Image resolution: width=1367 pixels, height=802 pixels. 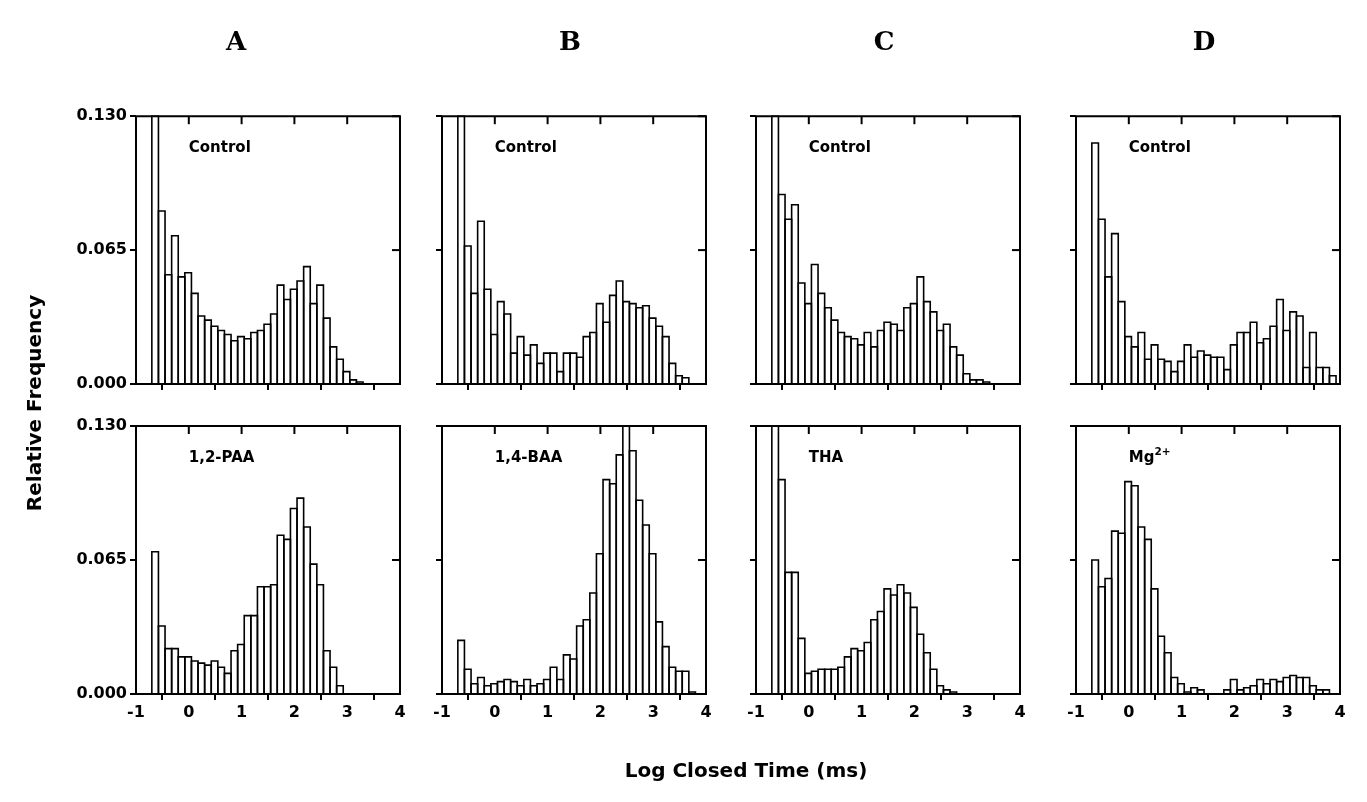 I want to click on annotation: THA, so click(x=826, y=457).